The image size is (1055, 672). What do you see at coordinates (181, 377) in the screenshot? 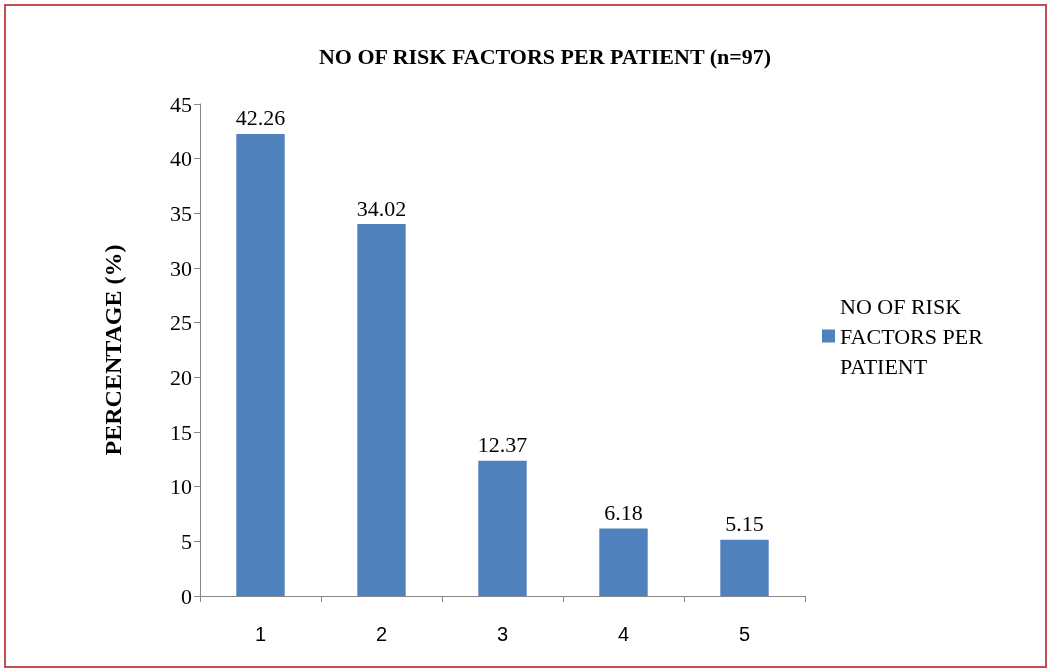
I see `y-tick-label: 20` at bounding box center [181, 377].